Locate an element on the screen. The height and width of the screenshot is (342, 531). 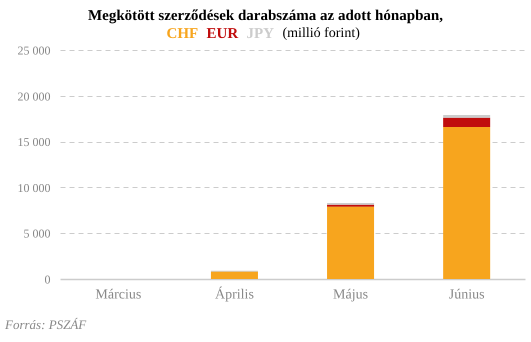
y-tick-label: 15 000 is located at coordinates (34, 142).